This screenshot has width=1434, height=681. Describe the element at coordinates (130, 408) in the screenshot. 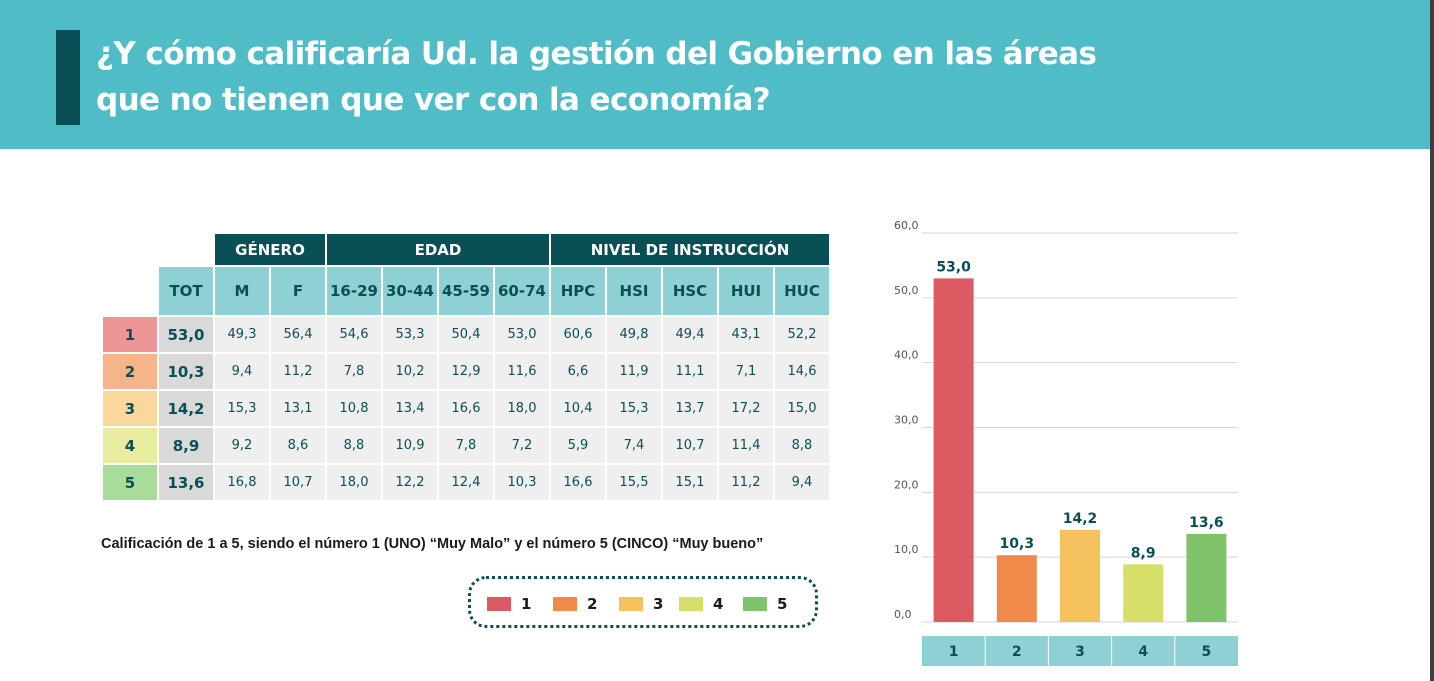

I see `row-rating-label: 3` at that location.